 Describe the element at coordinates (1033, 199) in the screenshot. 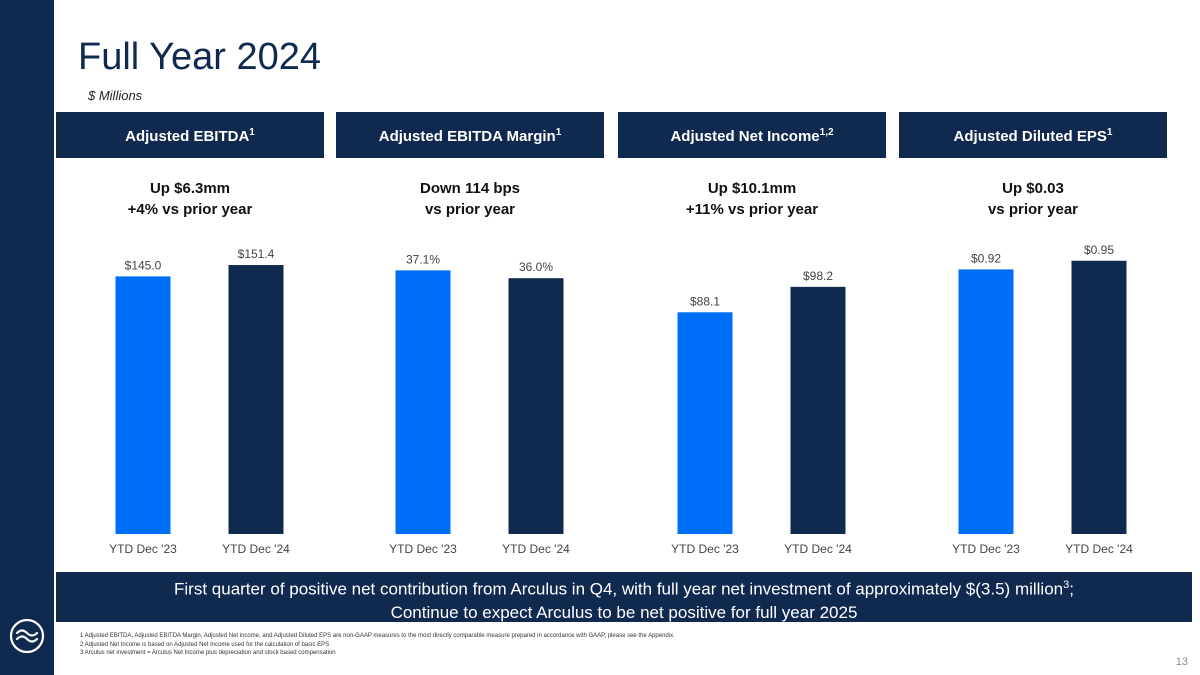

I see `delta-text: Up $0.03 vs prior year` at that location.